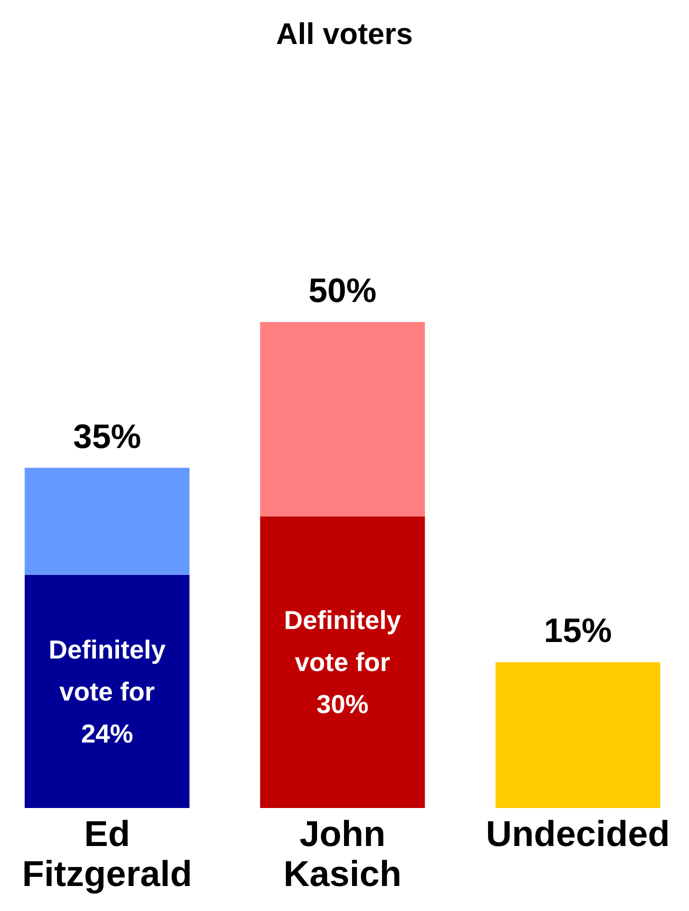 The width and height of the screenshot is (689, 911). I want to click on x-tick-label: Ed Fitzgerald, so click(107, 853).